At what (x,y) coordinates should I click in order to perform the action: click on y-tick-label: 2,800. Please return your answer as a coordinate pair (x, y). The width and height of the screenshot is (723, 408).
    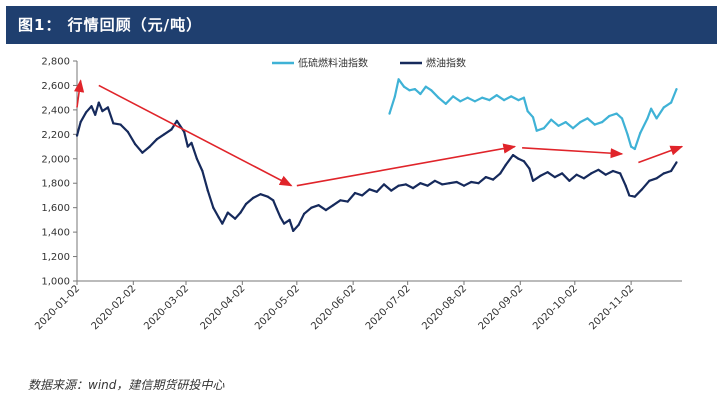
    Looking at the image, I should click on (55, 62).